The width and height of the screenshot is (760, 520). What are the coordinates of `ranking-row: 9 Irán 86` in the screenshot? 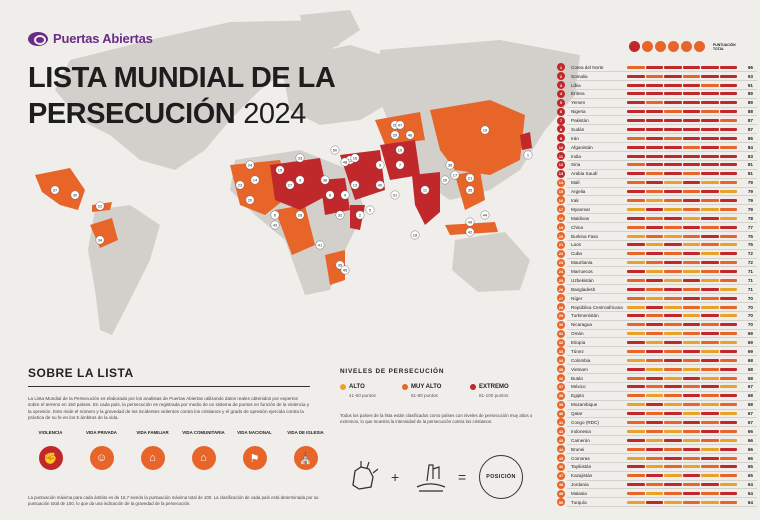 It's located at (657, 138).